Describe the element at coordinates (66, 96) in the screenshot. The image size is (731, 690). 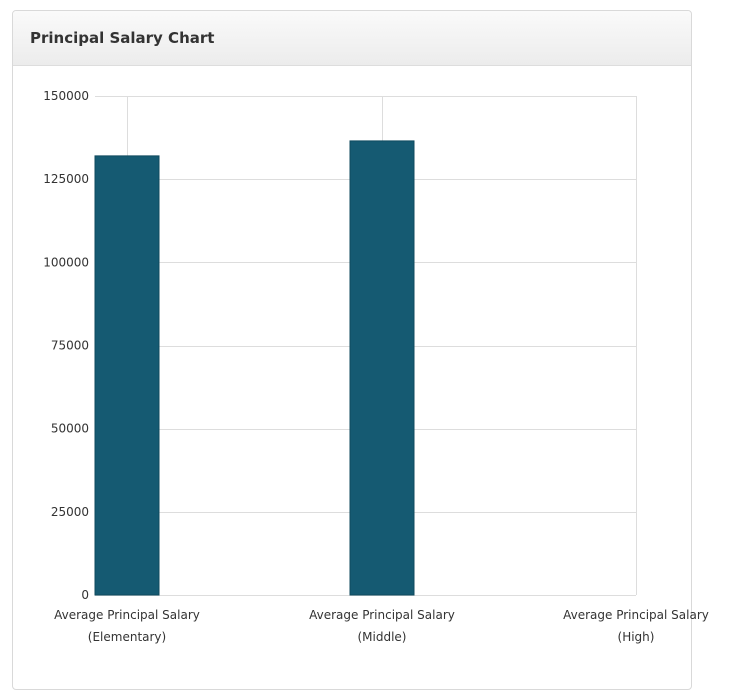
I see `y-tick-label: 150000` at that location.